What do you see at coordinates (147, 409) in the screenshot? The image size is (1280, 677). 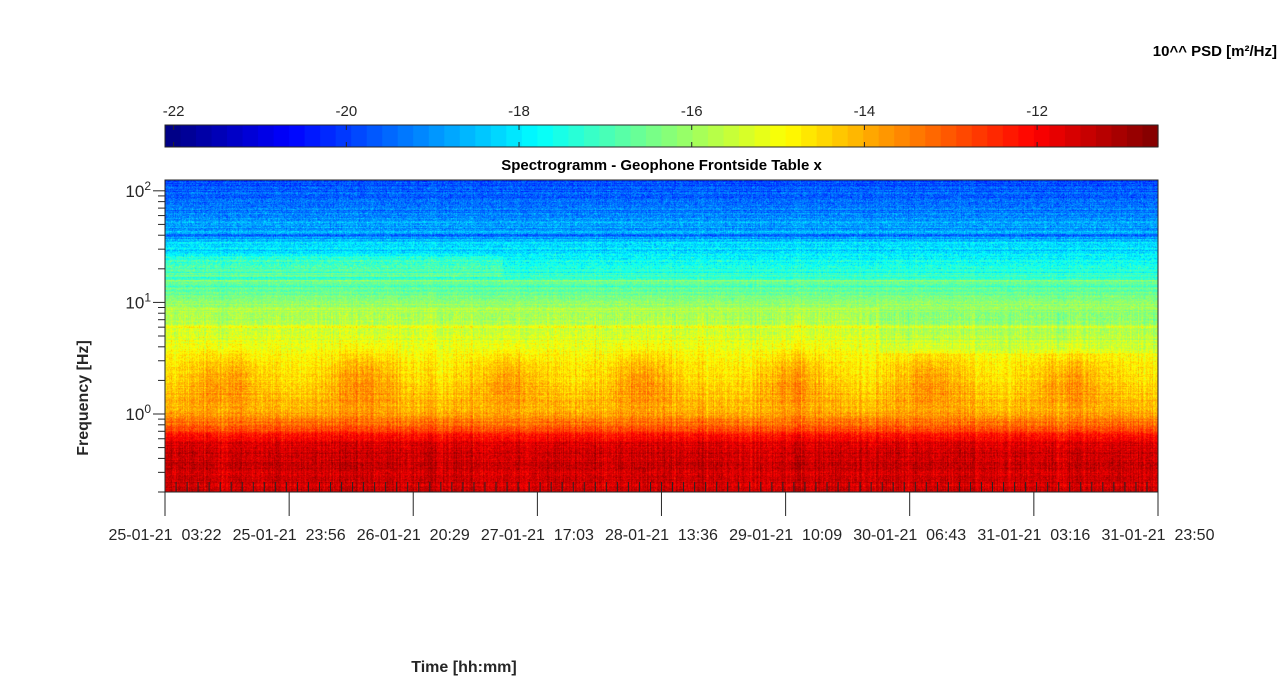 I see `y-tick-exponent: 0` at bounding box center [147, 409].